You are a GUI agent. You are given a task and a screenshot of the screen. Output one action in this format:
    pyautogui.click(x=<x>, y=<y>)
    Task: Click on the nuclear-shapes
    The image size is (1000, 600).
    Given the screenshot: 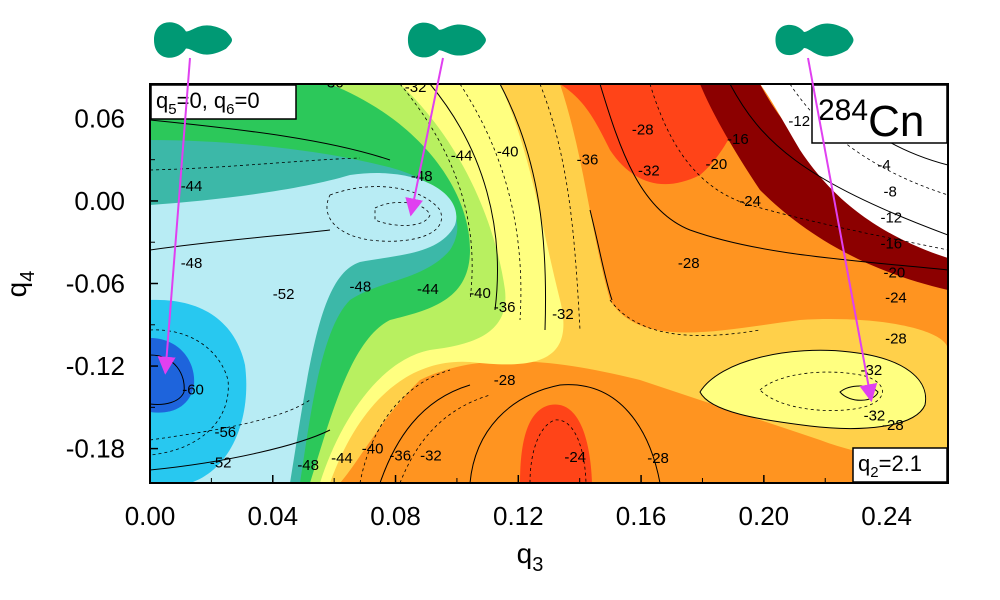 What is the action you would take?
    pyautogui.click(x=504, y=40)
    